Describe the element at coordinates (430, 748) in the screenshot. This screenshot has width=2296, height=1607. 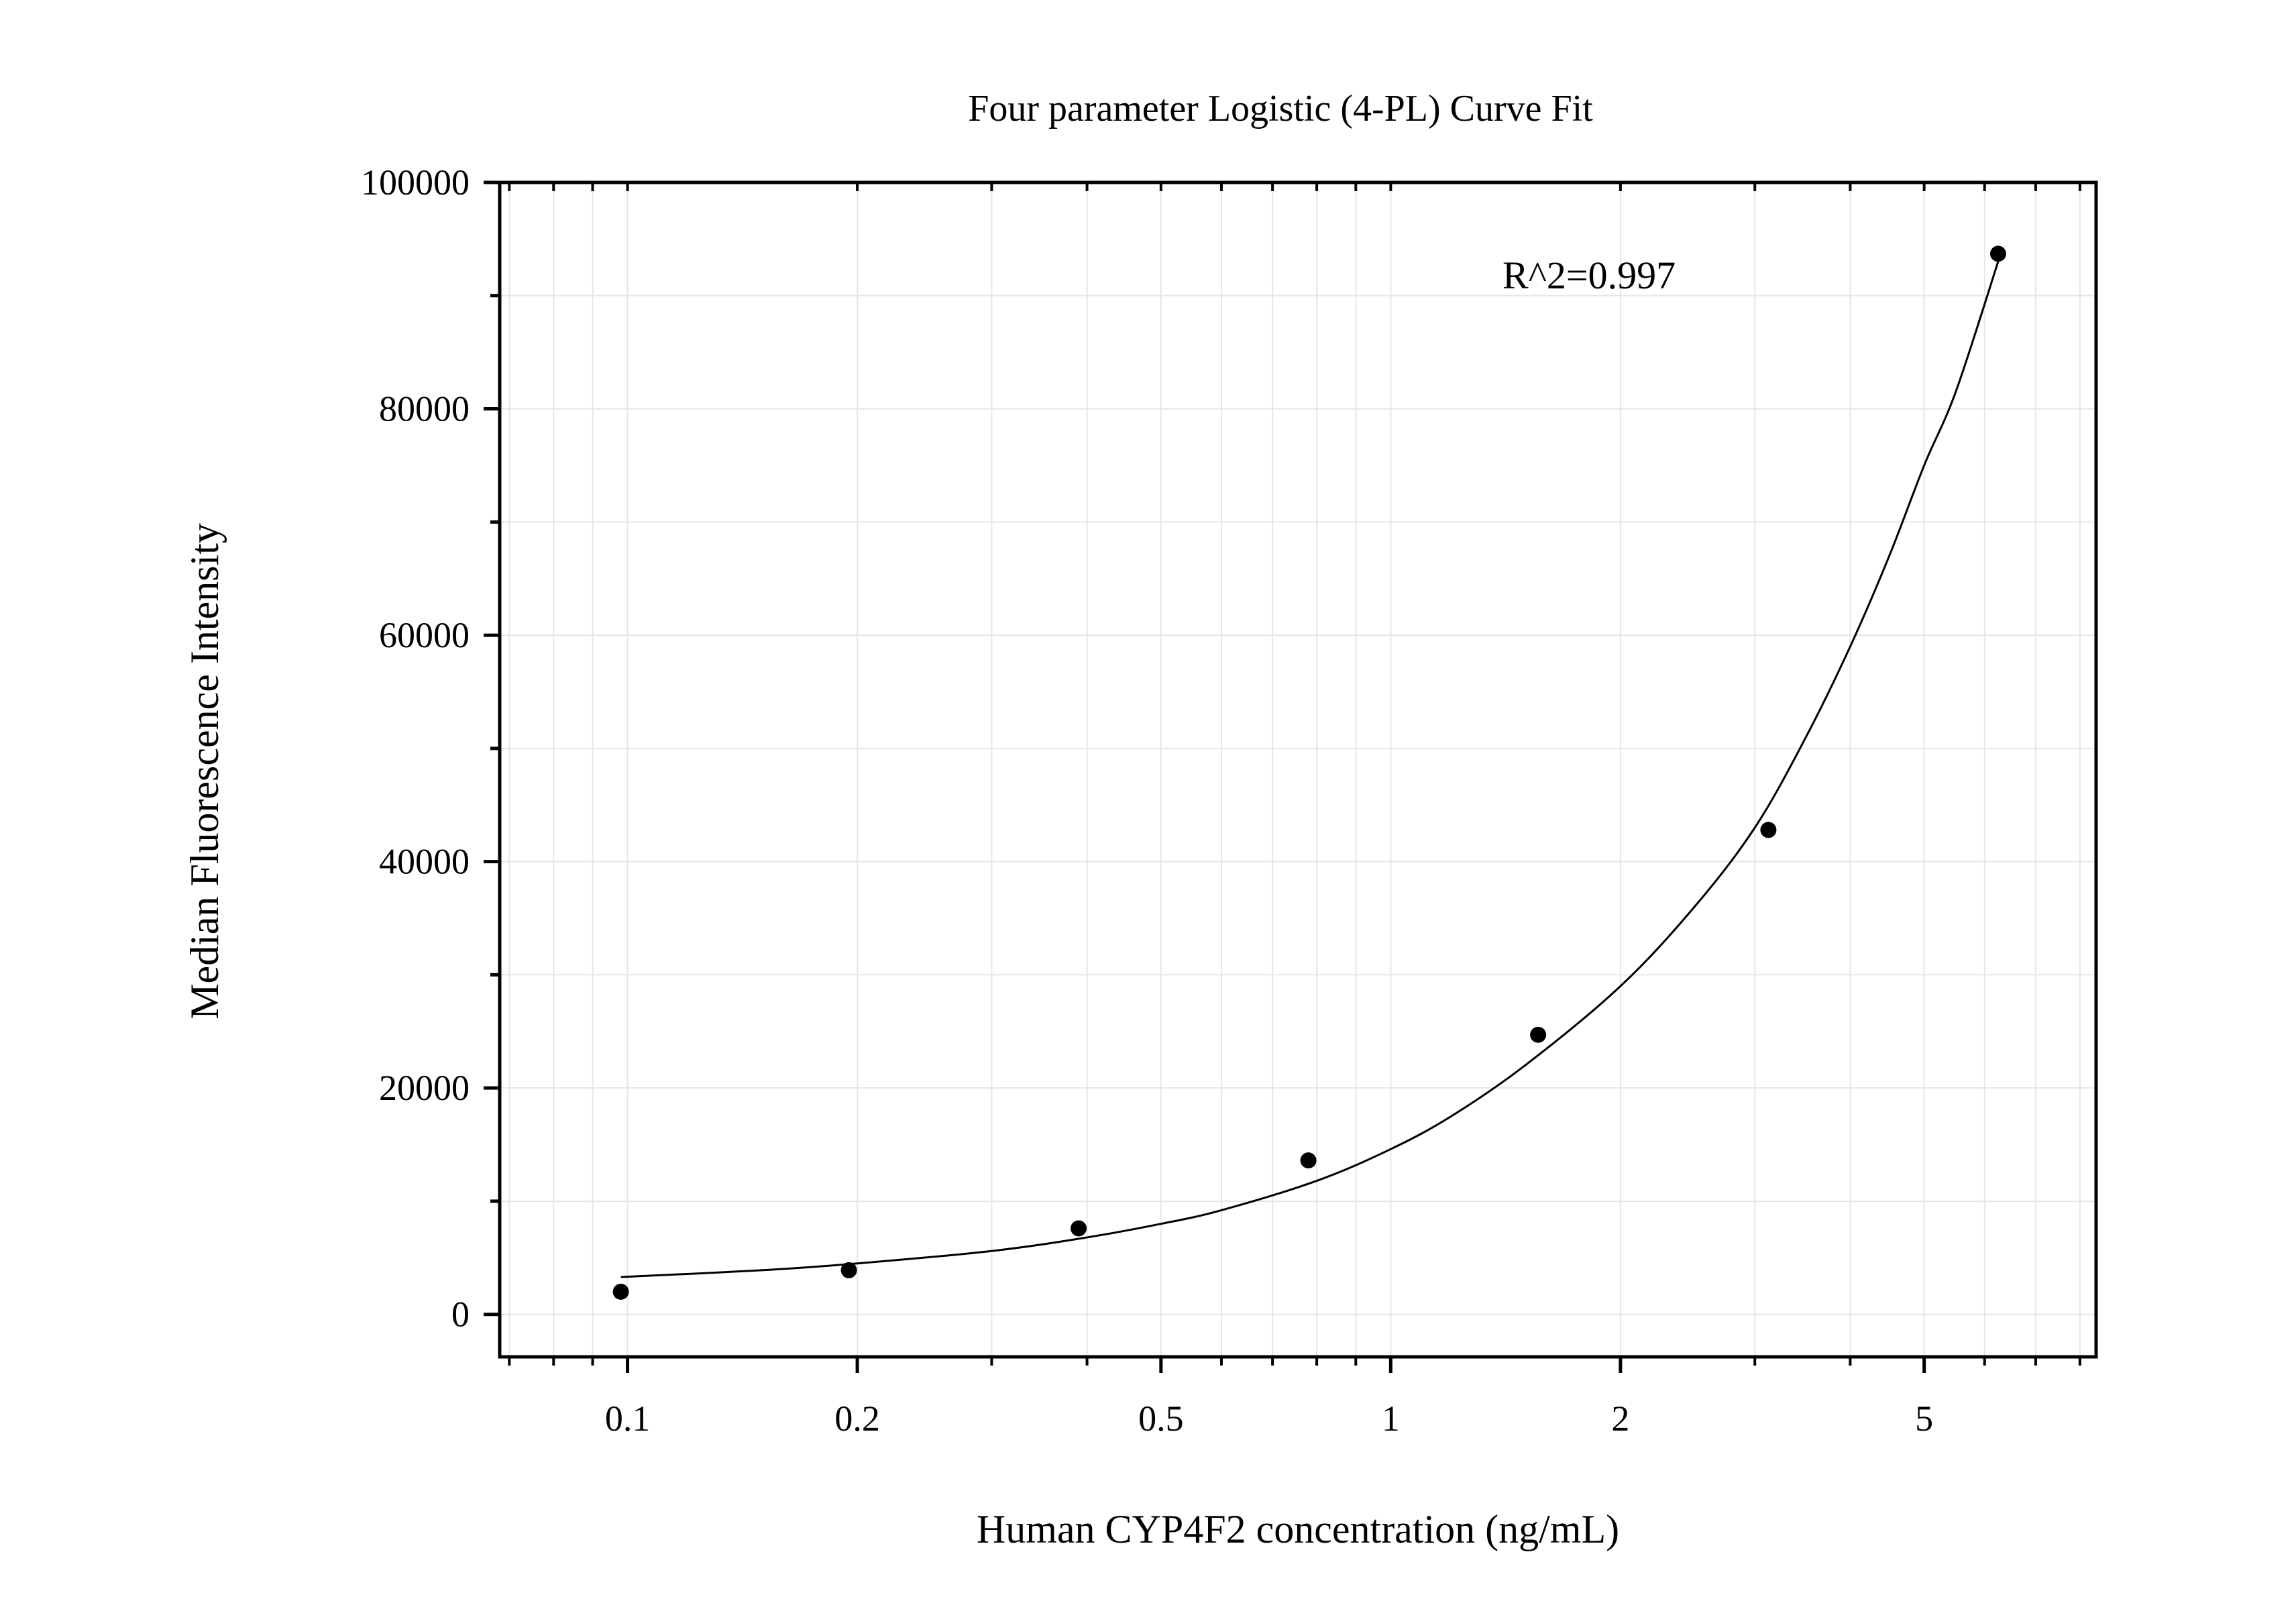
I see `y-axis: 0 20000 40000 60000 80000 100000` at that location.